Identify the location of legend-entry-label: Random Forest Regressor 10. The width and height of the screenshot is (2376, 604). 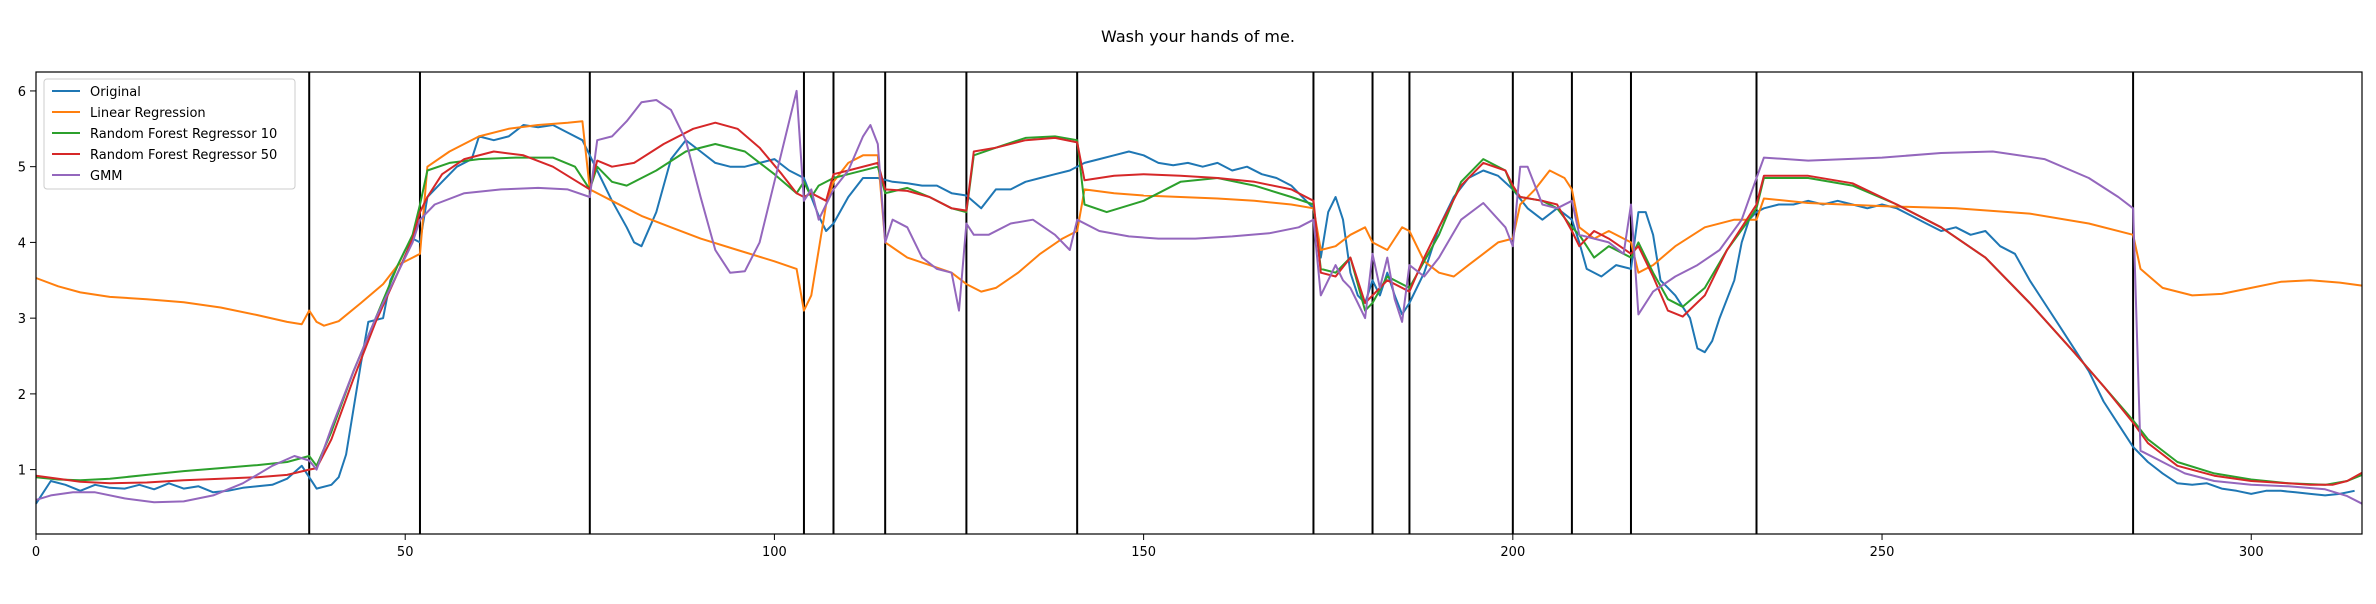
(183, 134).